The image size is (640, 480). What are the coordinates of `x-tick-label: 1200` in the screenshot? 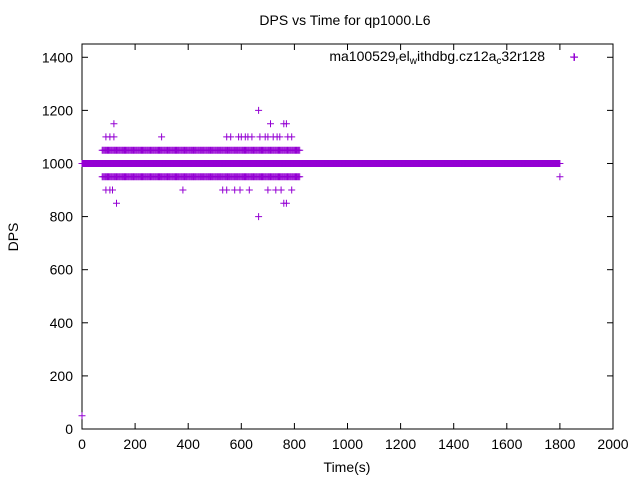 It's located at (400, 444).